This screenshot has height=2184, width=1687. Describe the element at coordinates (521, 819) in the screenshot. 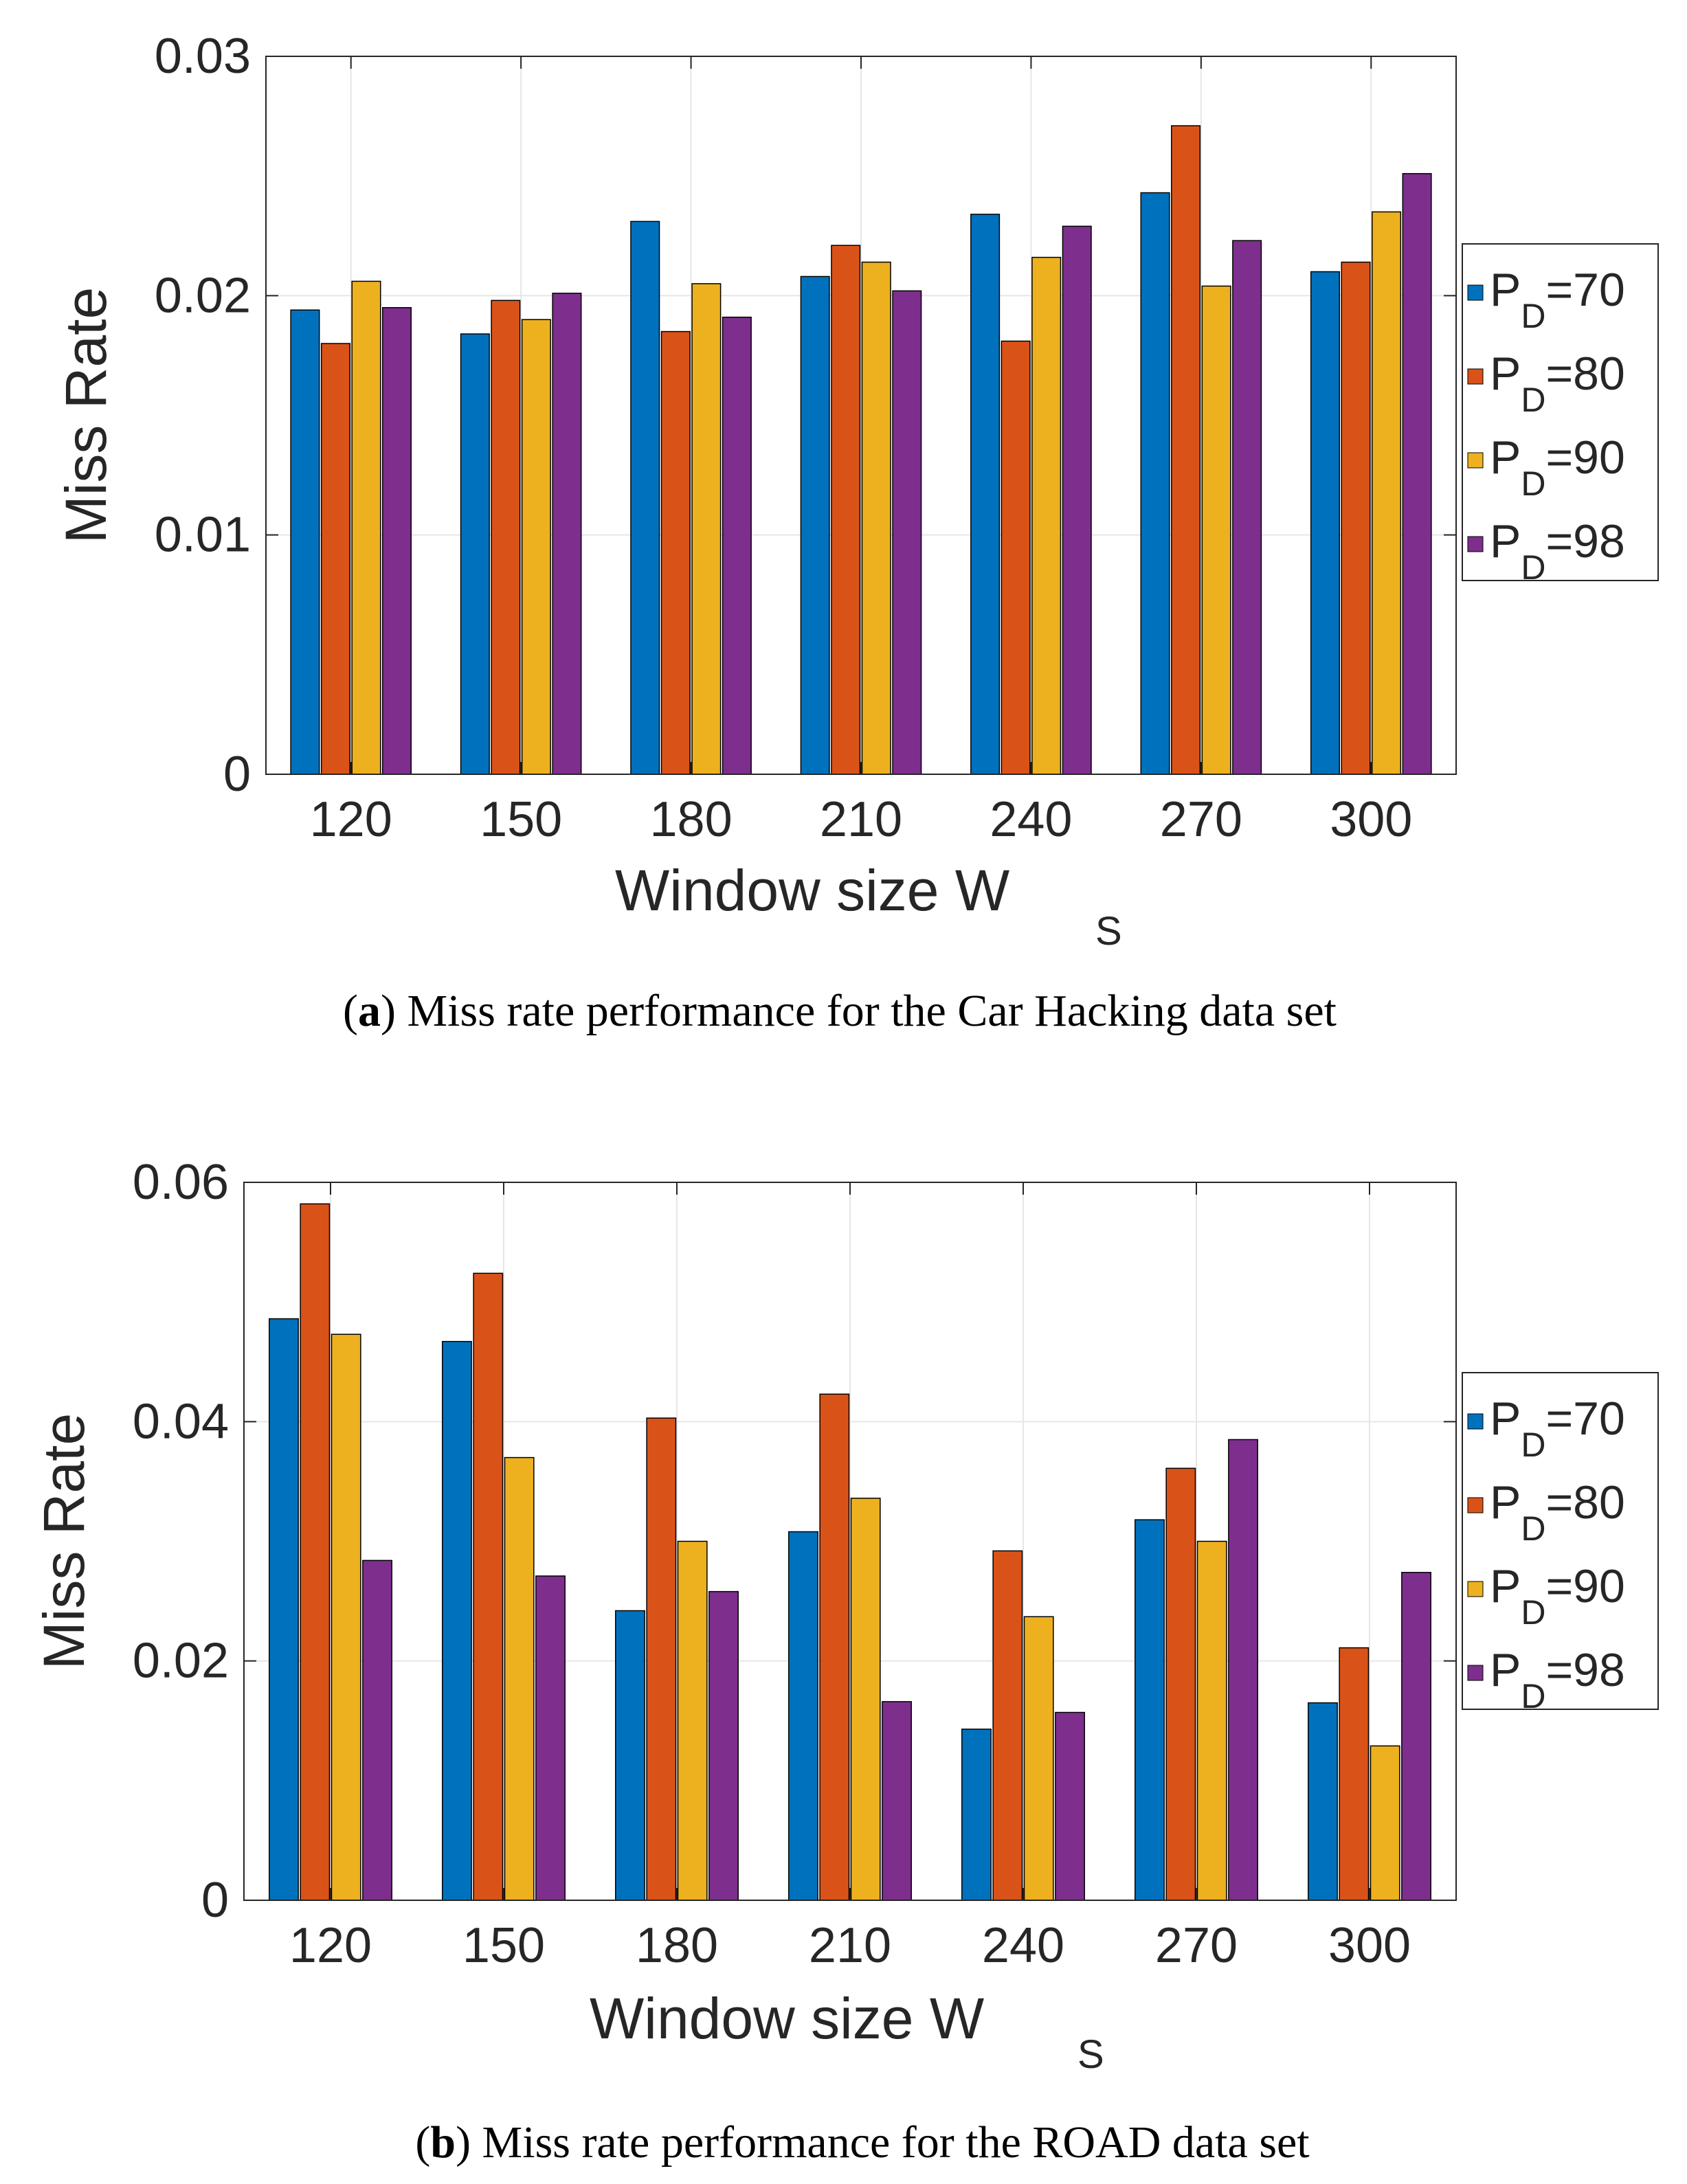

I see `x-tick-label: 150` at that location.